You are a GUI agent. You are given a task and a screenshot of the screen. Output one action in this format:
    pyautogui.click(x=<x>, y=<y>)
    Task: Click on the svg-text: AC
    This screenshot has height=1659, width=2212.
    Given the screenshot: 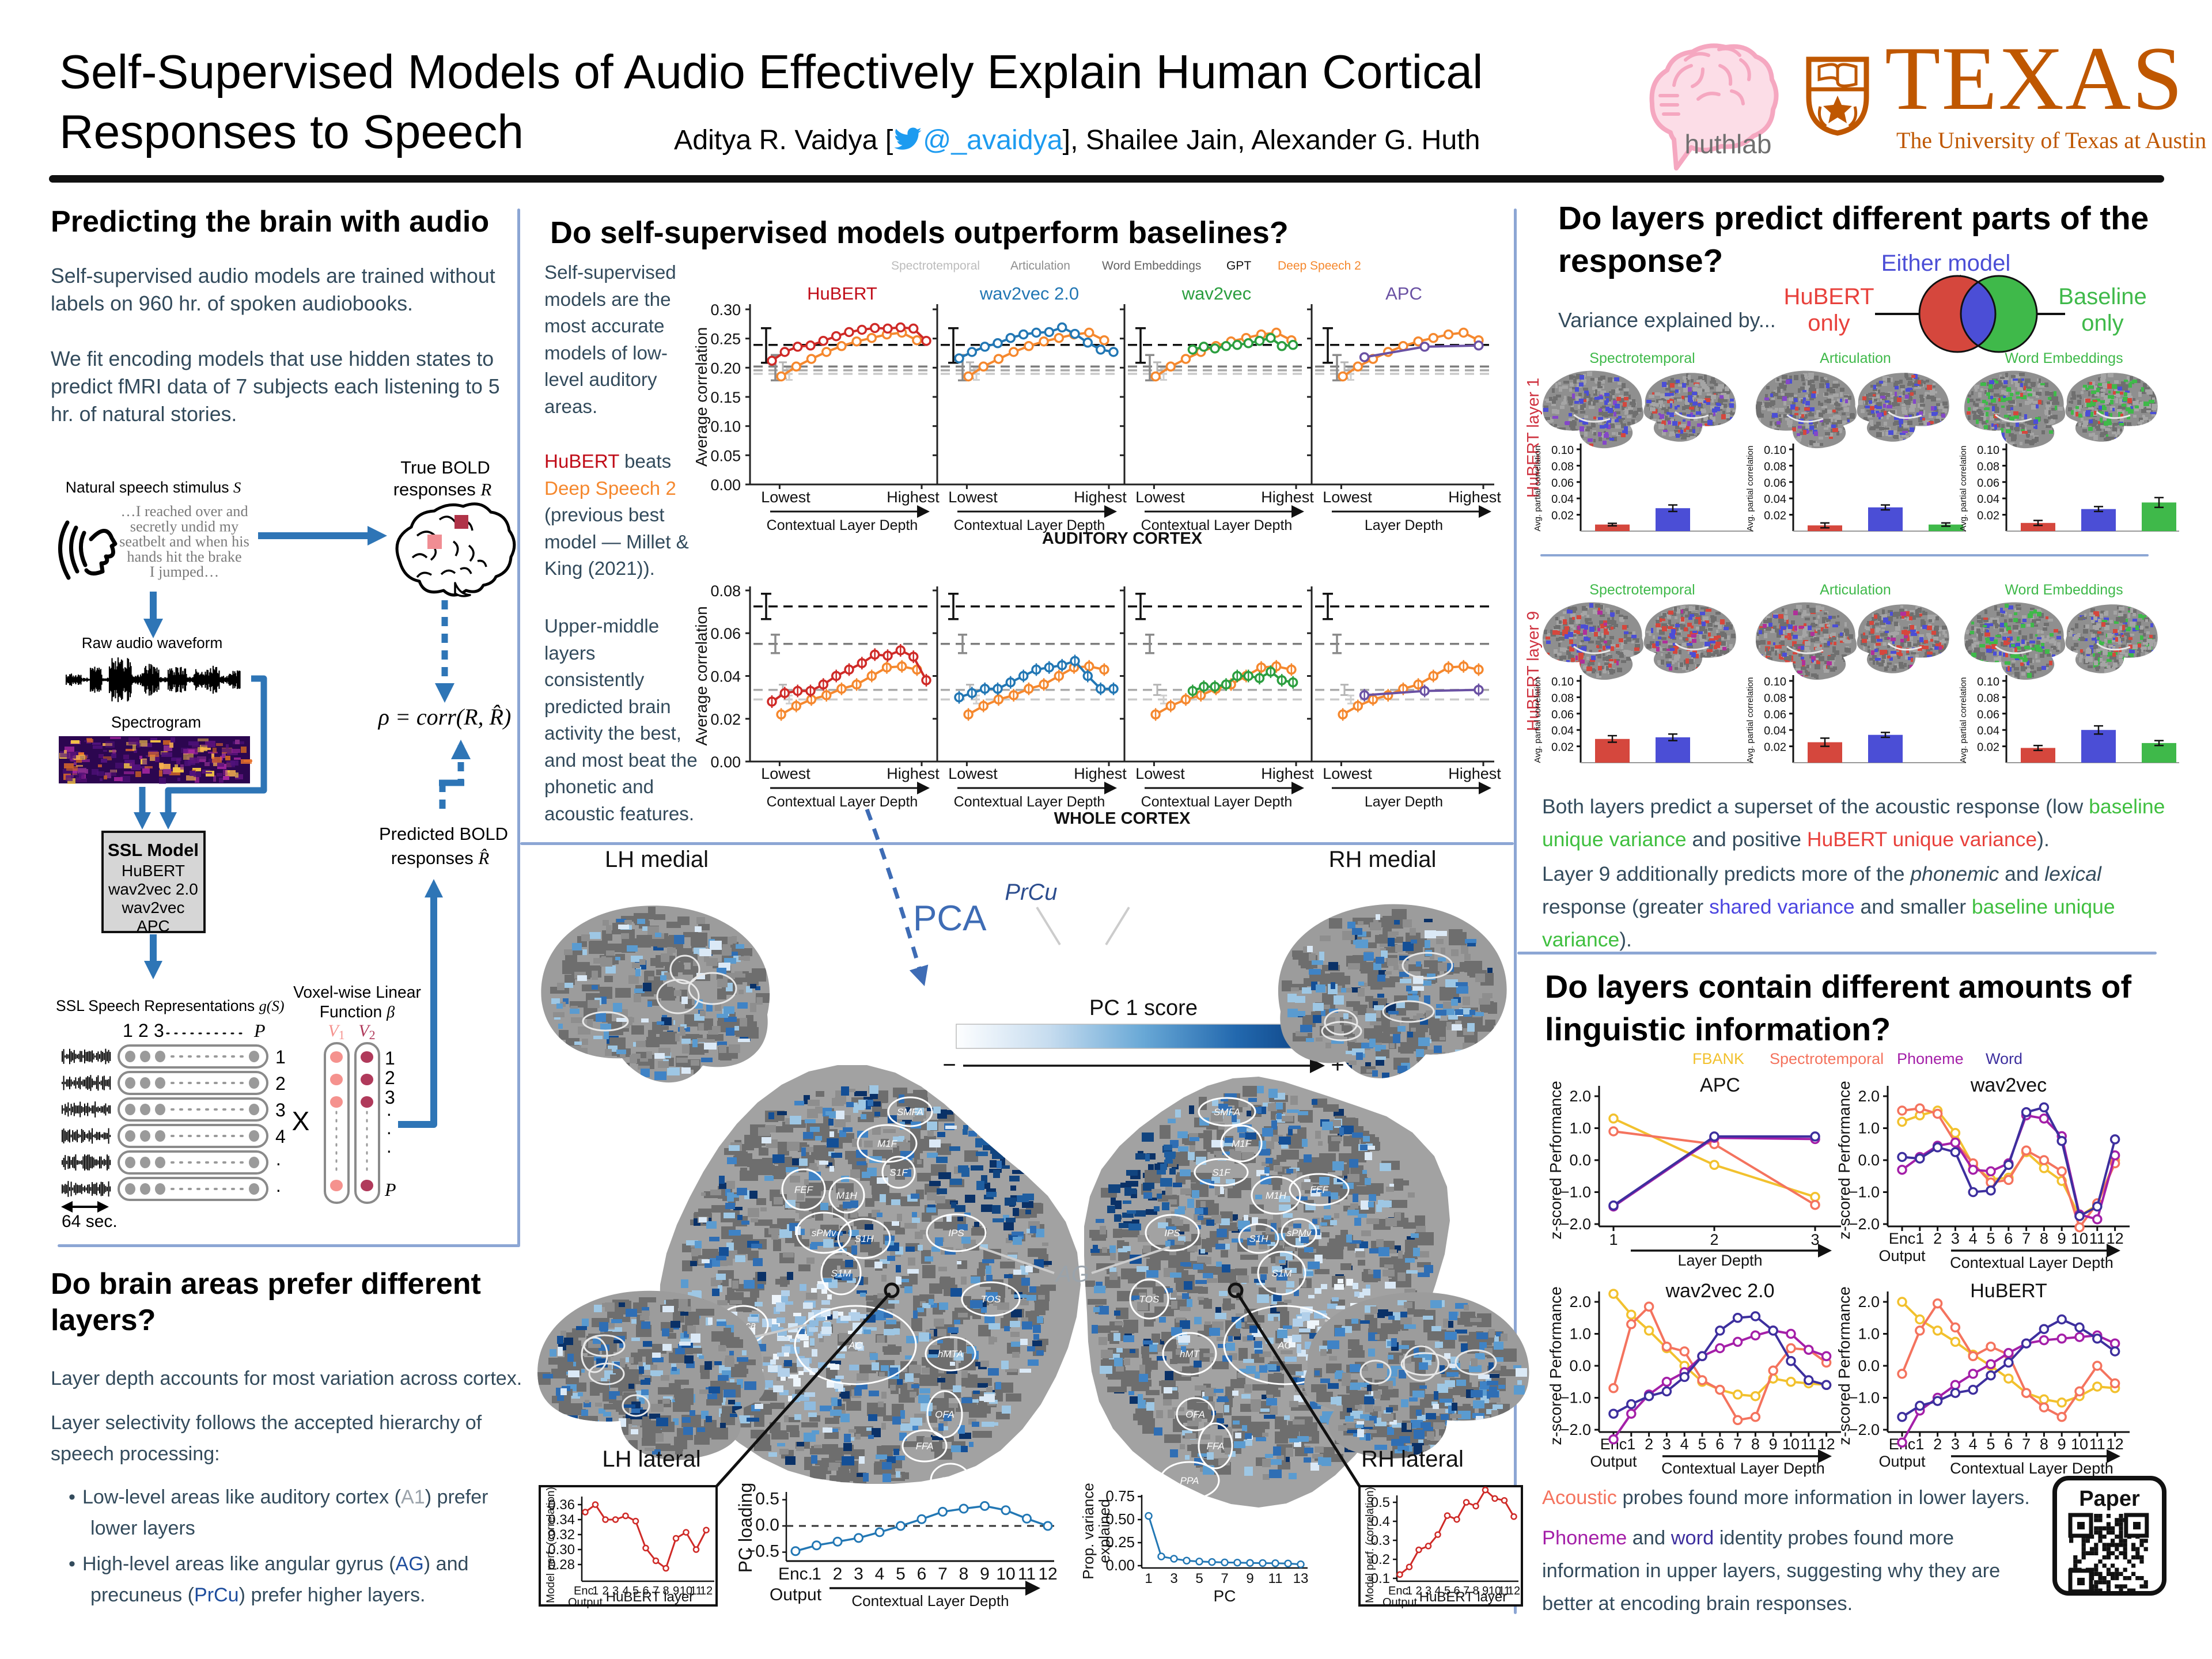 What is the action you would take?
    pyautogui.click(x=855, y=1345)
    